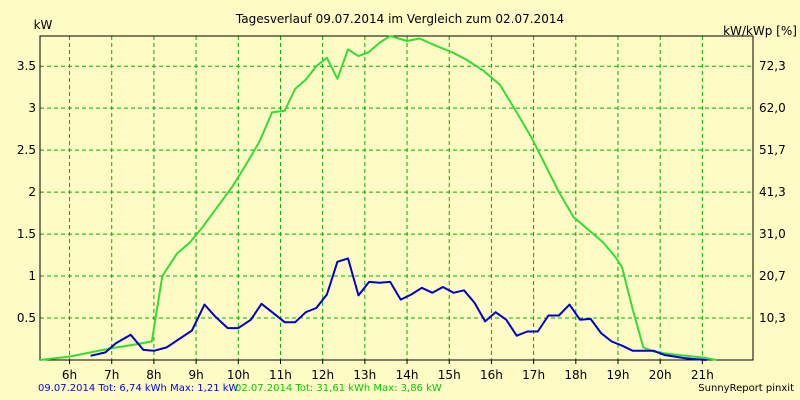 The height and width of the screenshot is (400, 800). What do you see at coordinates (660, 375) in the screenshot?
I see `x-tick-label: 20h` at bounding box center [660, 375].